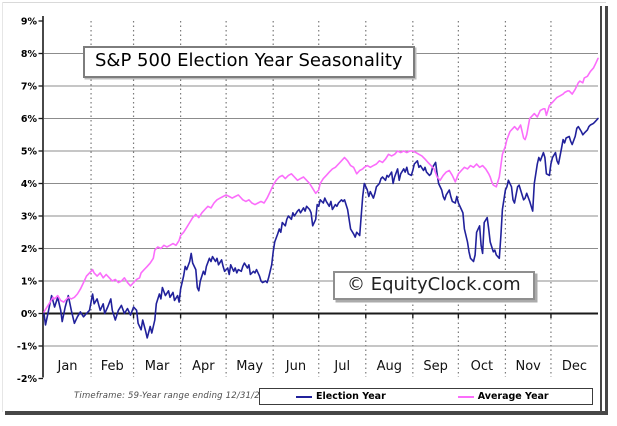 Image resolution: width=617 pixels, height=426 pixels. I want to click on x-tick-label: Sep, so click(435, 366).